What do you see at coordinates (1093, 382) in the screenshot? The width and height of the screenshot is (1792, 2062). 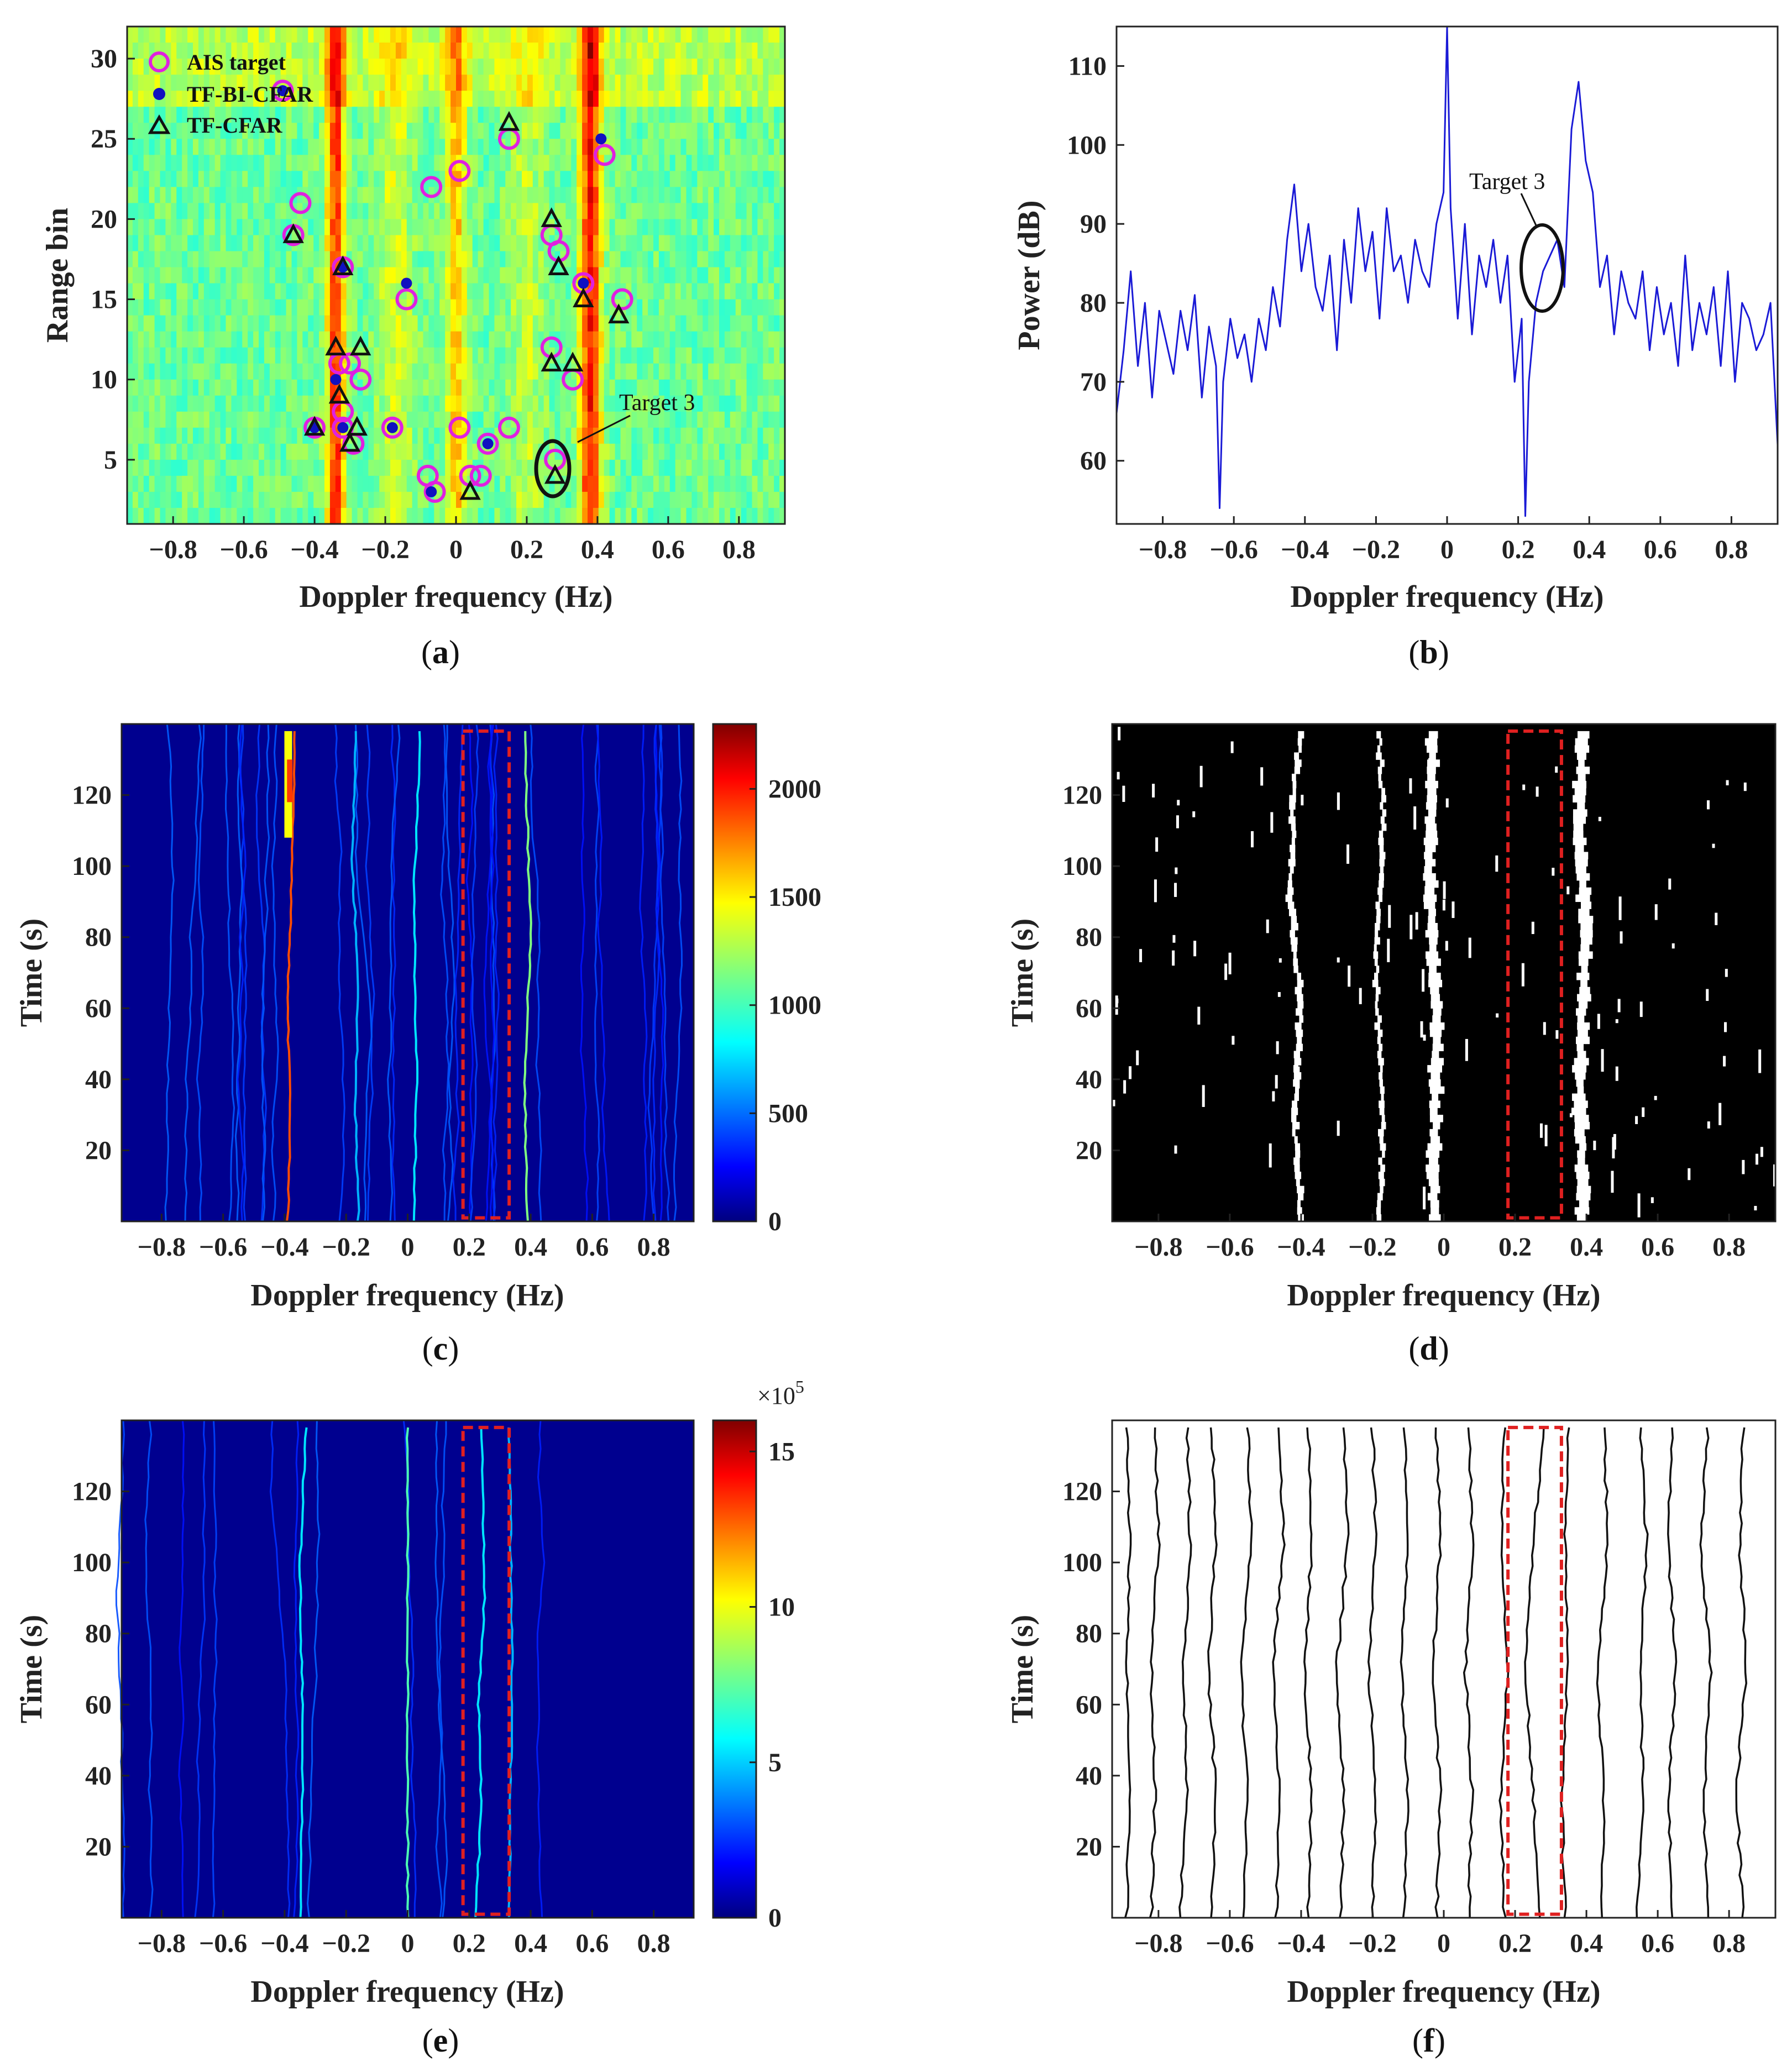 I see `y-tick-label: 70` at bounding box center [1093, 382].